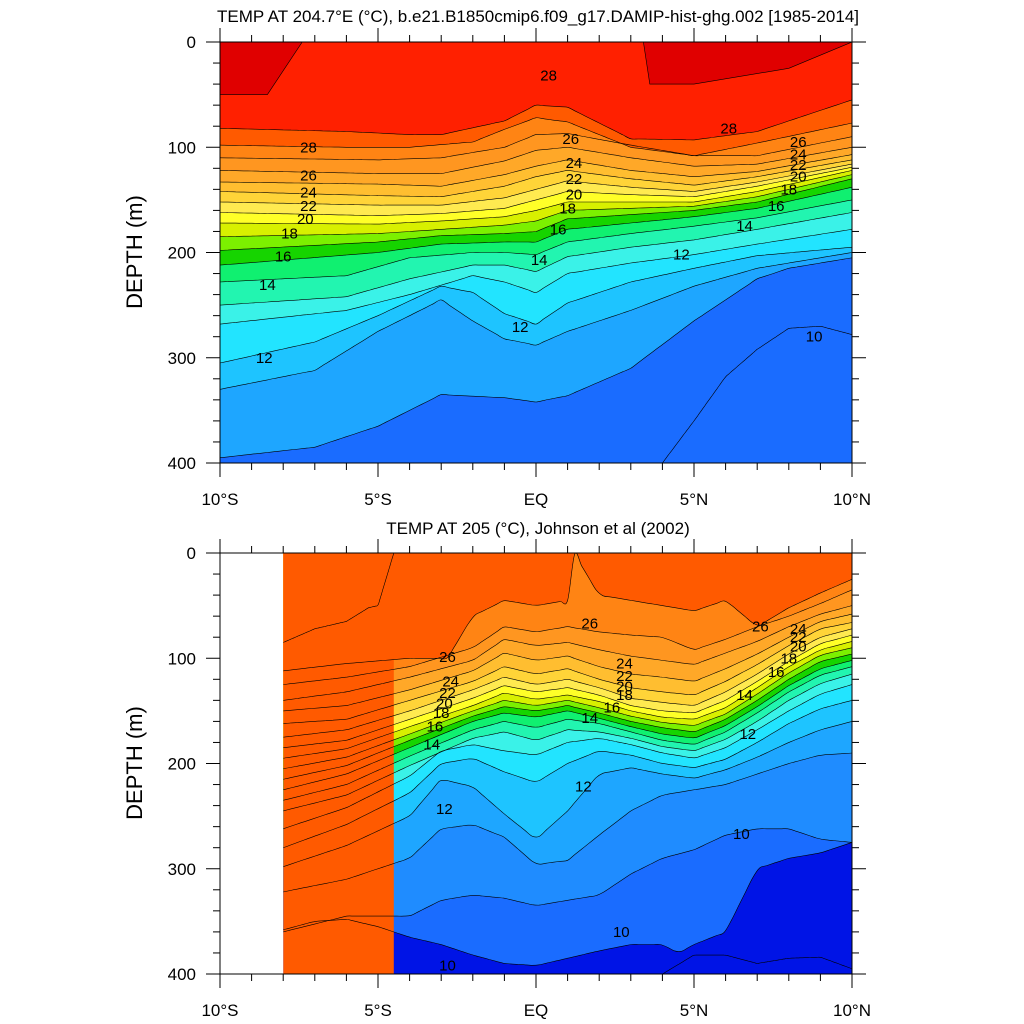 Image resolution: width=1024 pixels, height=1024 pixels. Describe the element at coordinates (182, 869) in the screenshot. I see `y-tick-label: 300` at that location.